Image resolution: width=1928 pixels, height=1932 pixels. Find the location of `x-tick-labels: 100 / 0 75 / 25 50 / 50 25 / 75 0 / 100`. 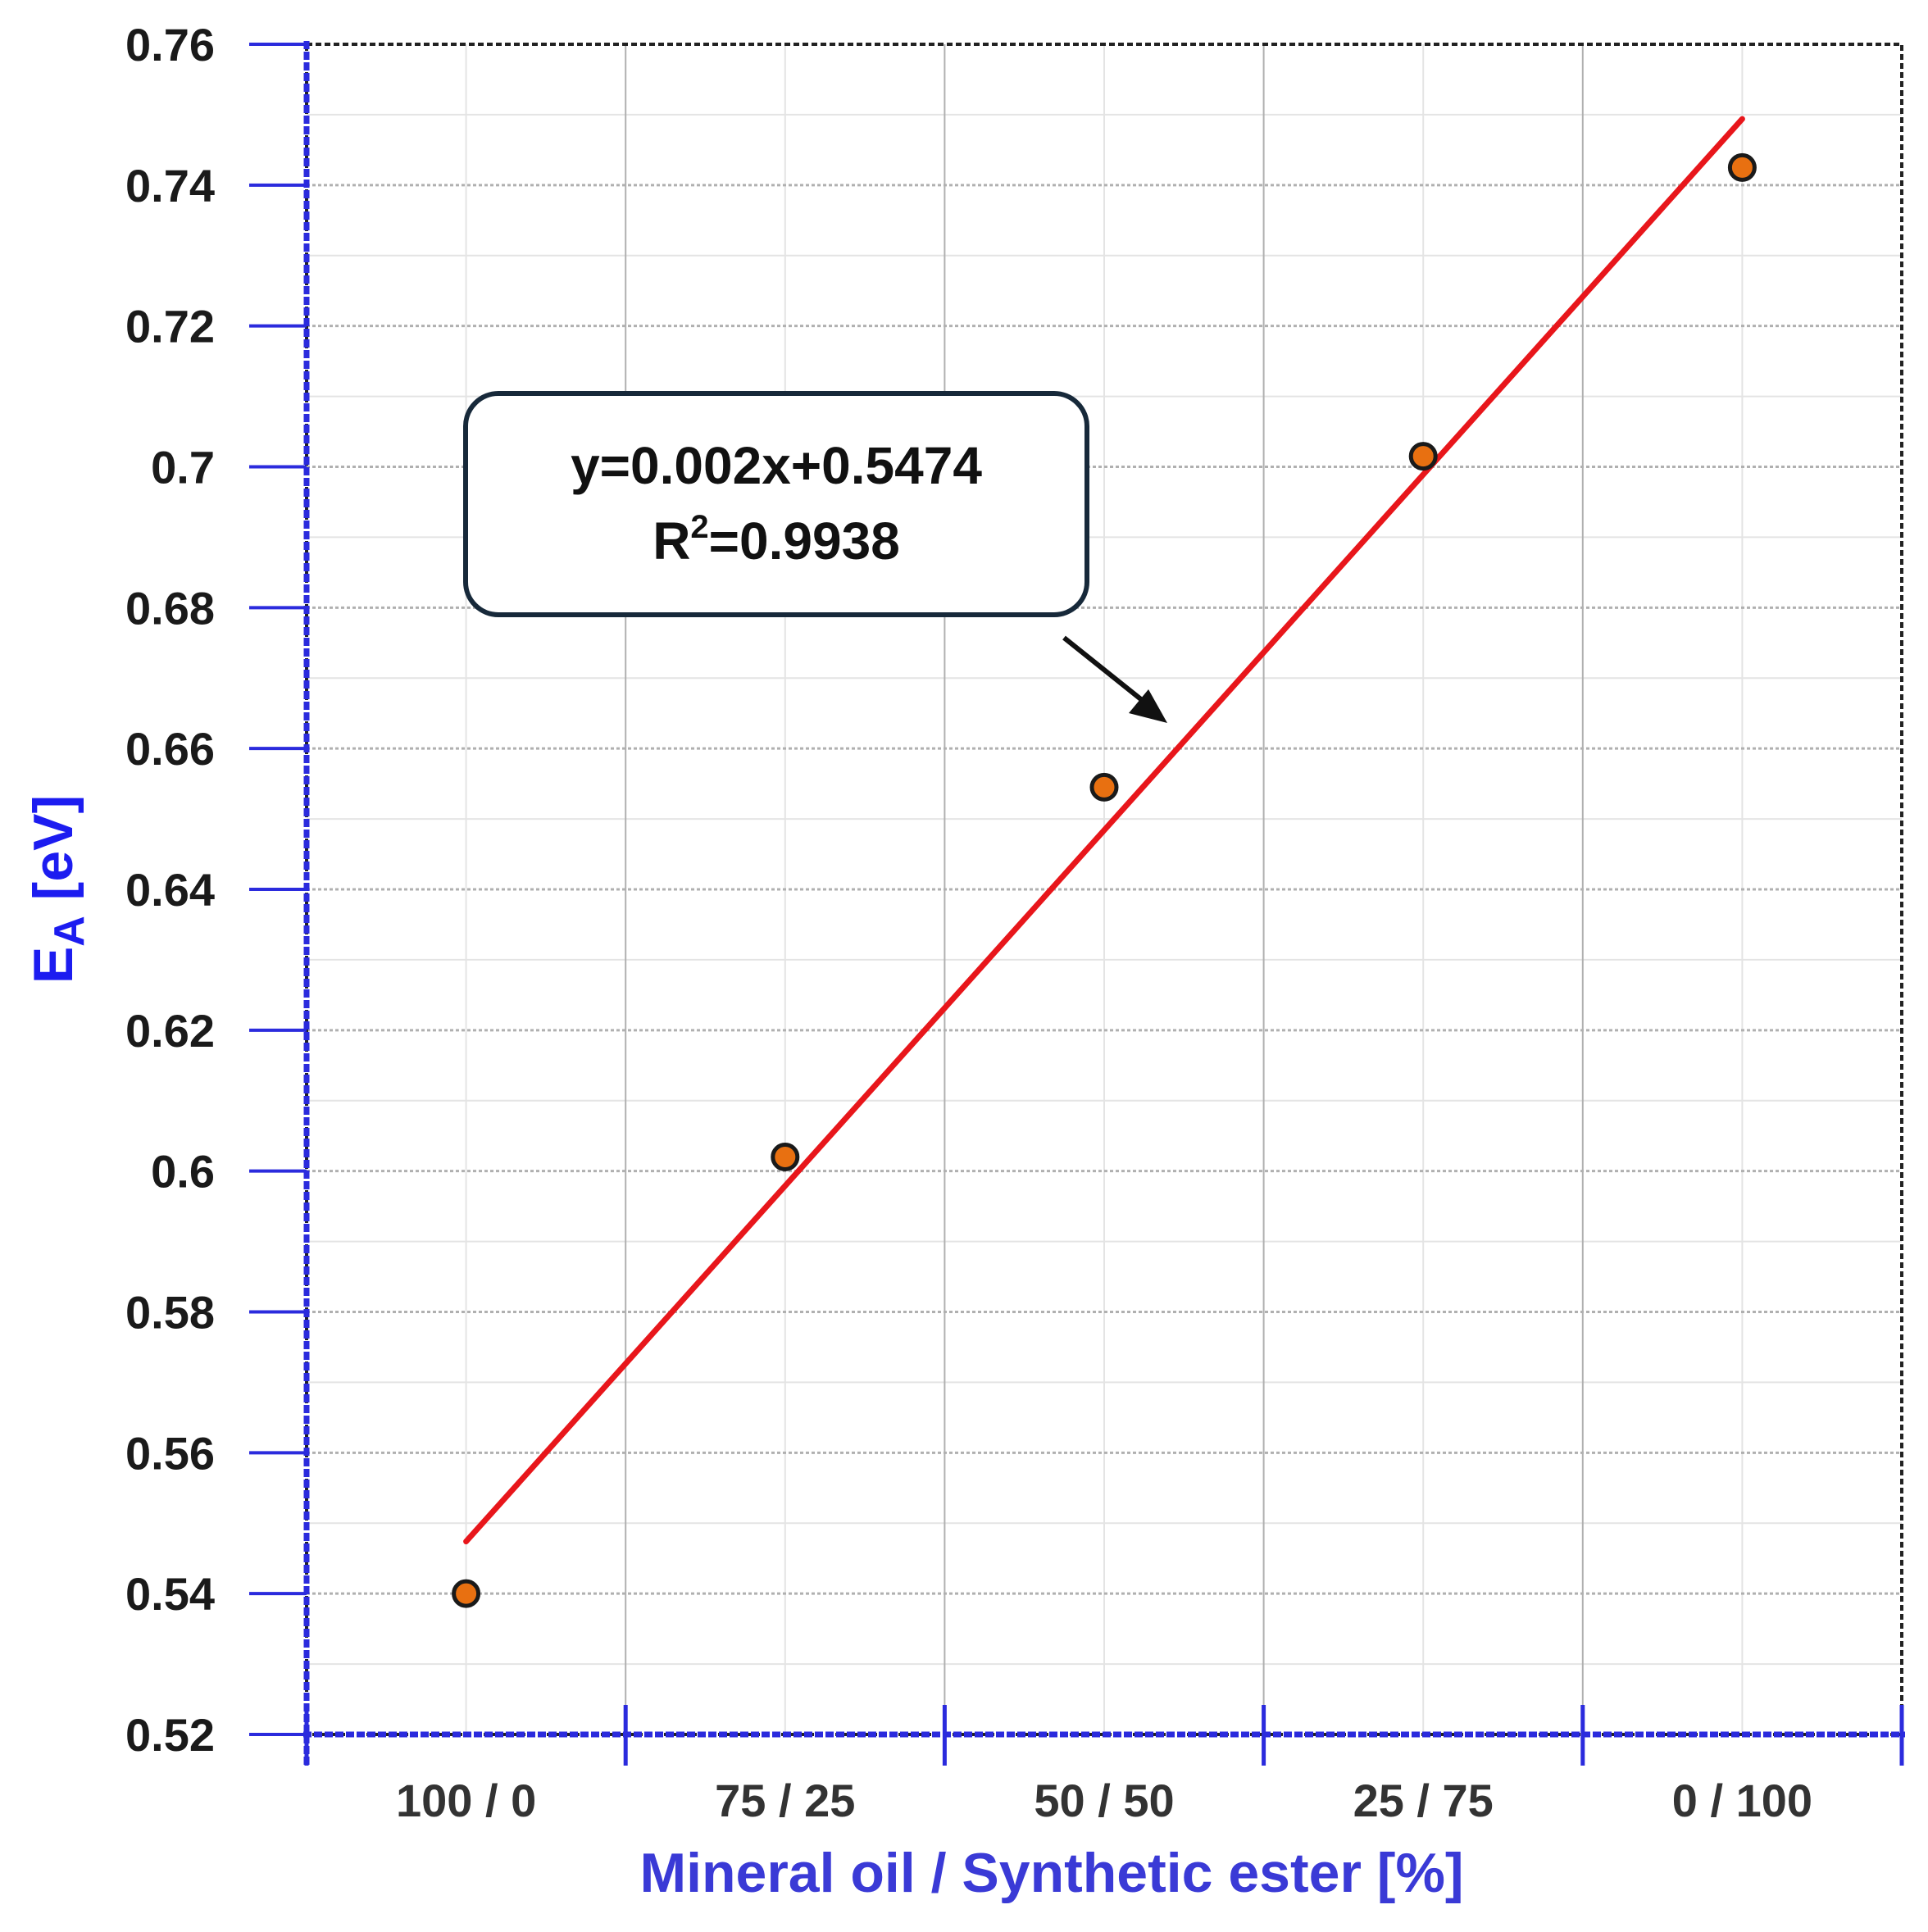

x-tick-labels: 100 / 0 75 / 25 50 / 50 25 / 75 0 / 100 is located at coordinates (1104, 1800).